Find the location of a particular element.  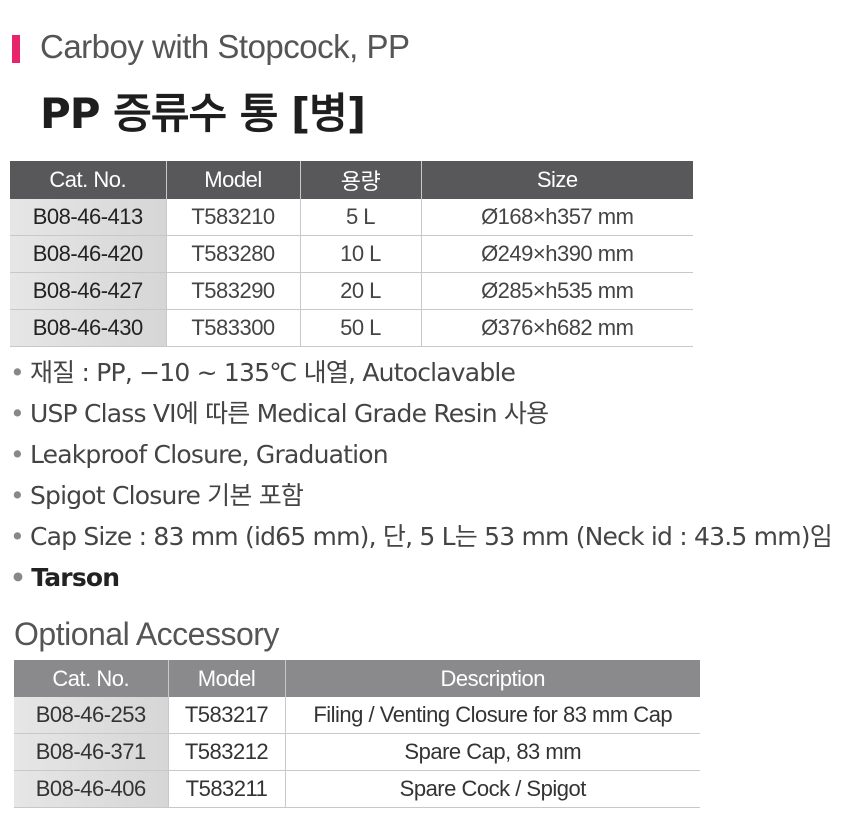

table-row: B08-46-406 T583211 Spare Cock / Spigot is located at coordinates (357, 789).